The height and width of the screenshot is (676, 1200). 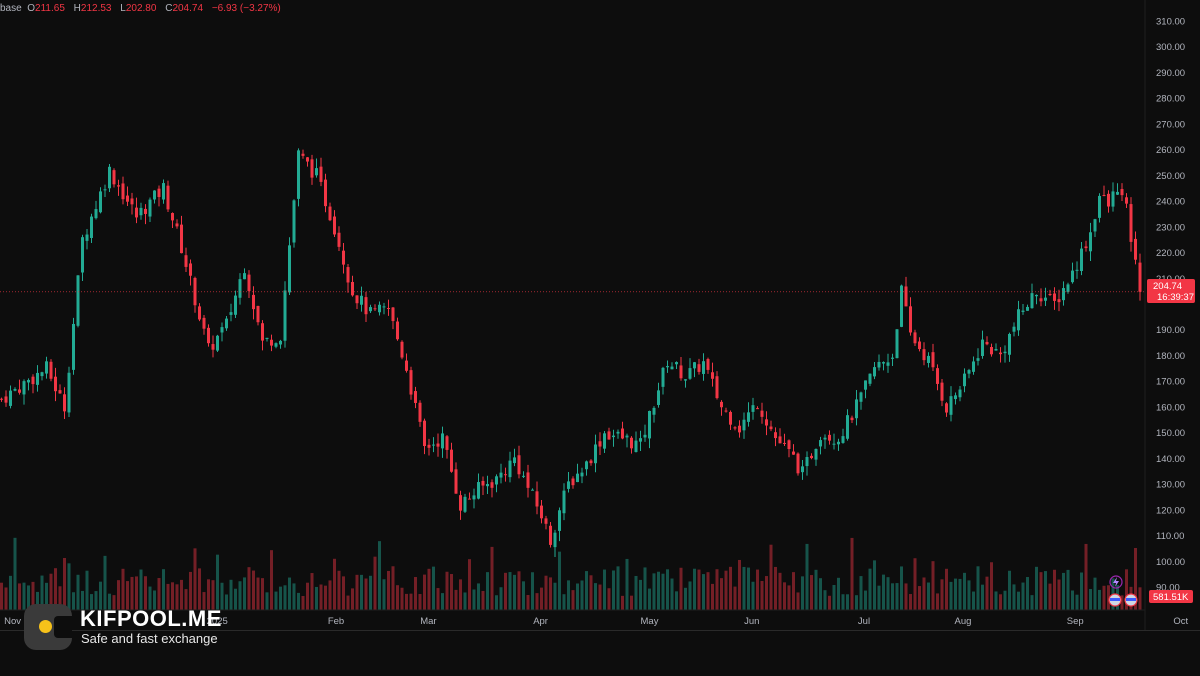 What do you see at coordinates (1123, 591) in the screenshot?
I see `event-markers` at bounding box center [1123, 591].